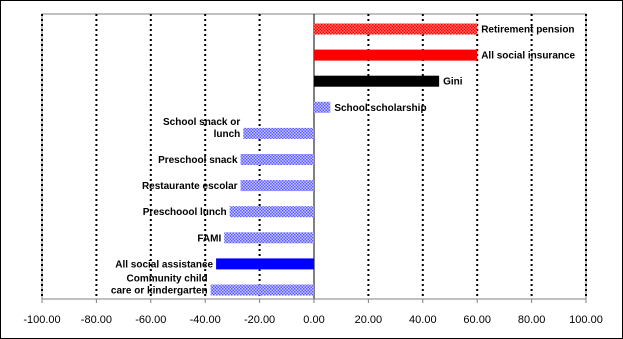  Describe the element at coordinates (190, 186) in the screenshot. I see `bar-label: Restaurante escolar` at that location.